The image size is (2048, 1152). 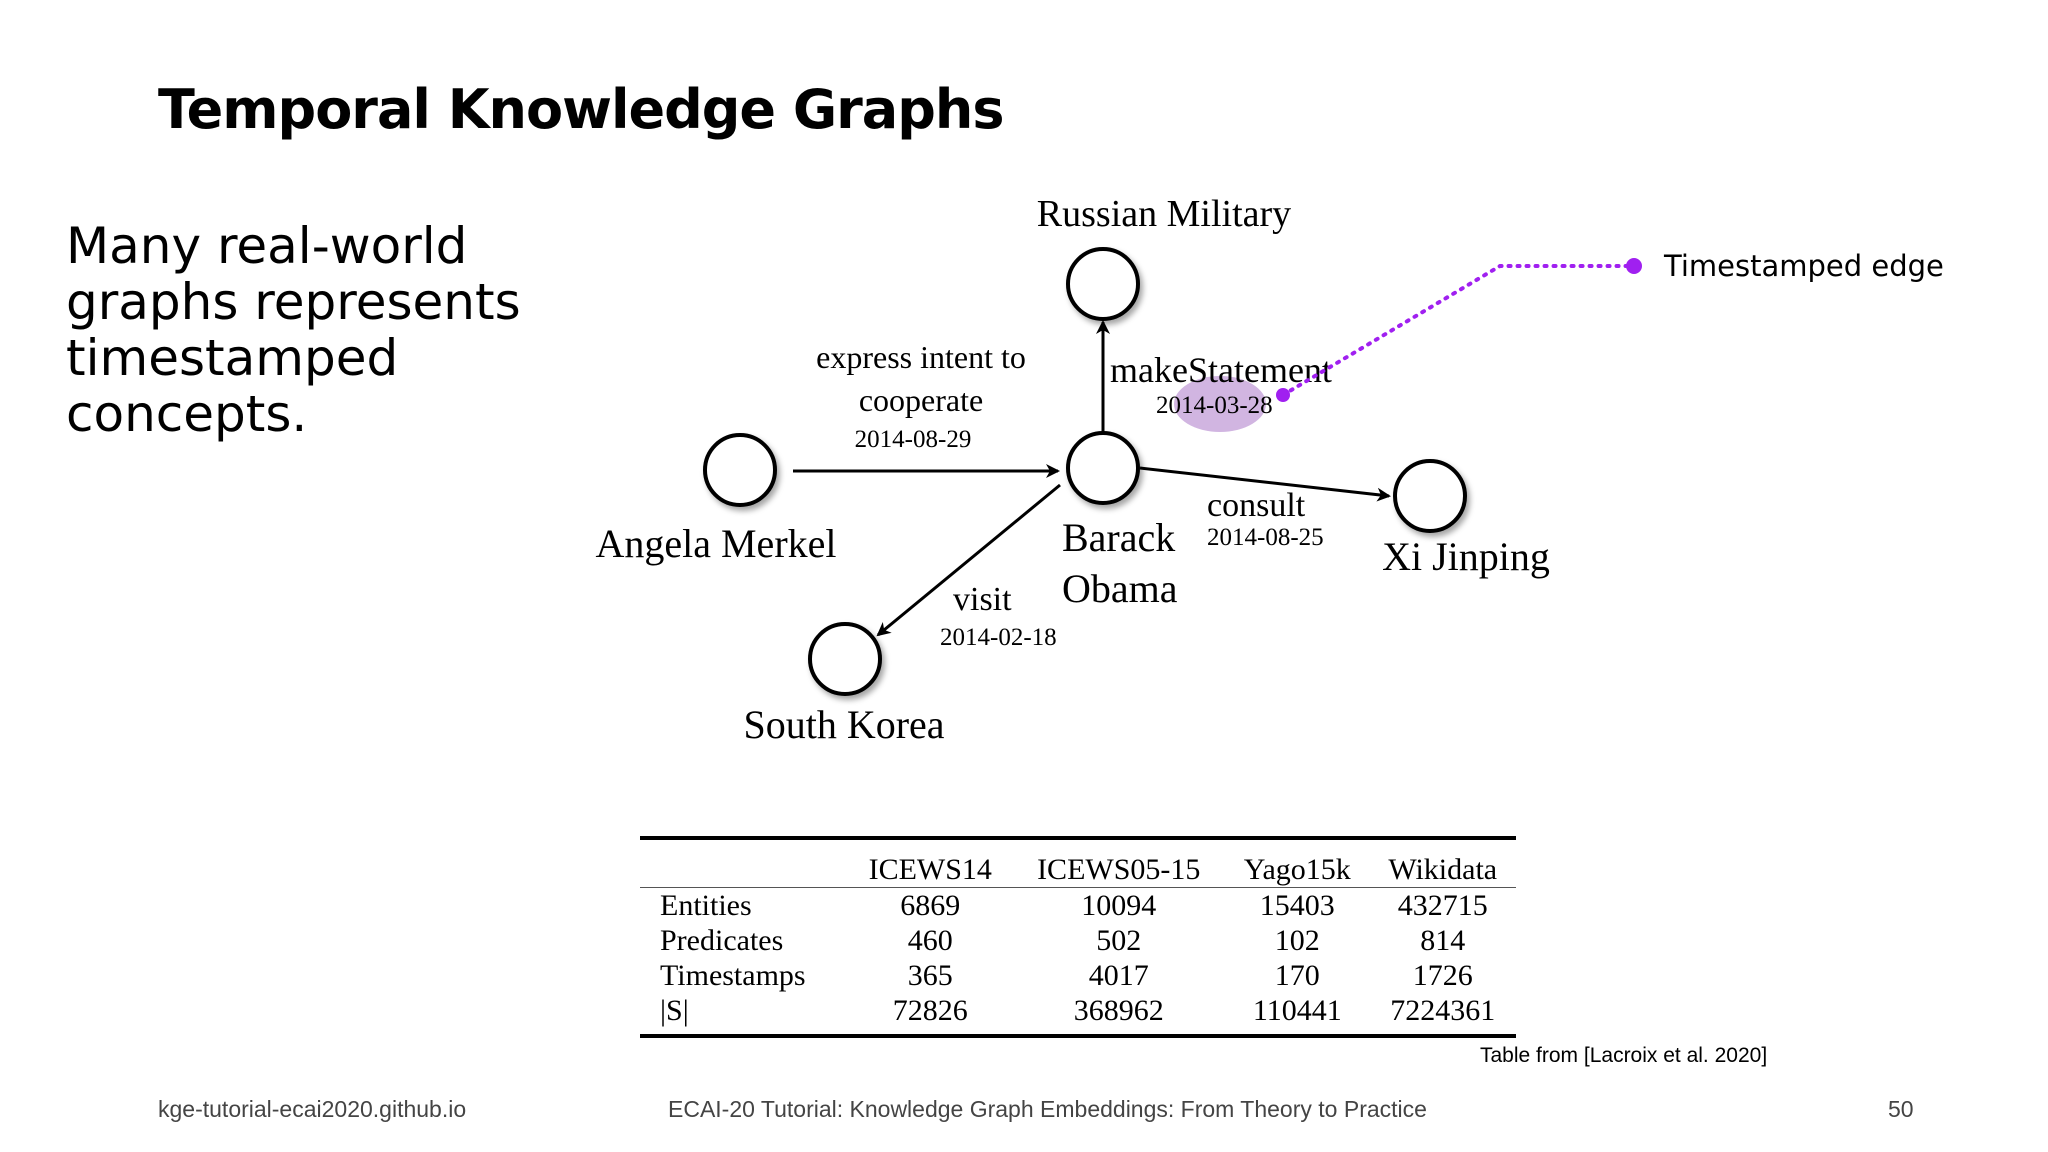 What do you see at coordinates (1297, 1010) in the screenshot?
I see `table-cell: 110441` at bounding box center [1297, 1010].